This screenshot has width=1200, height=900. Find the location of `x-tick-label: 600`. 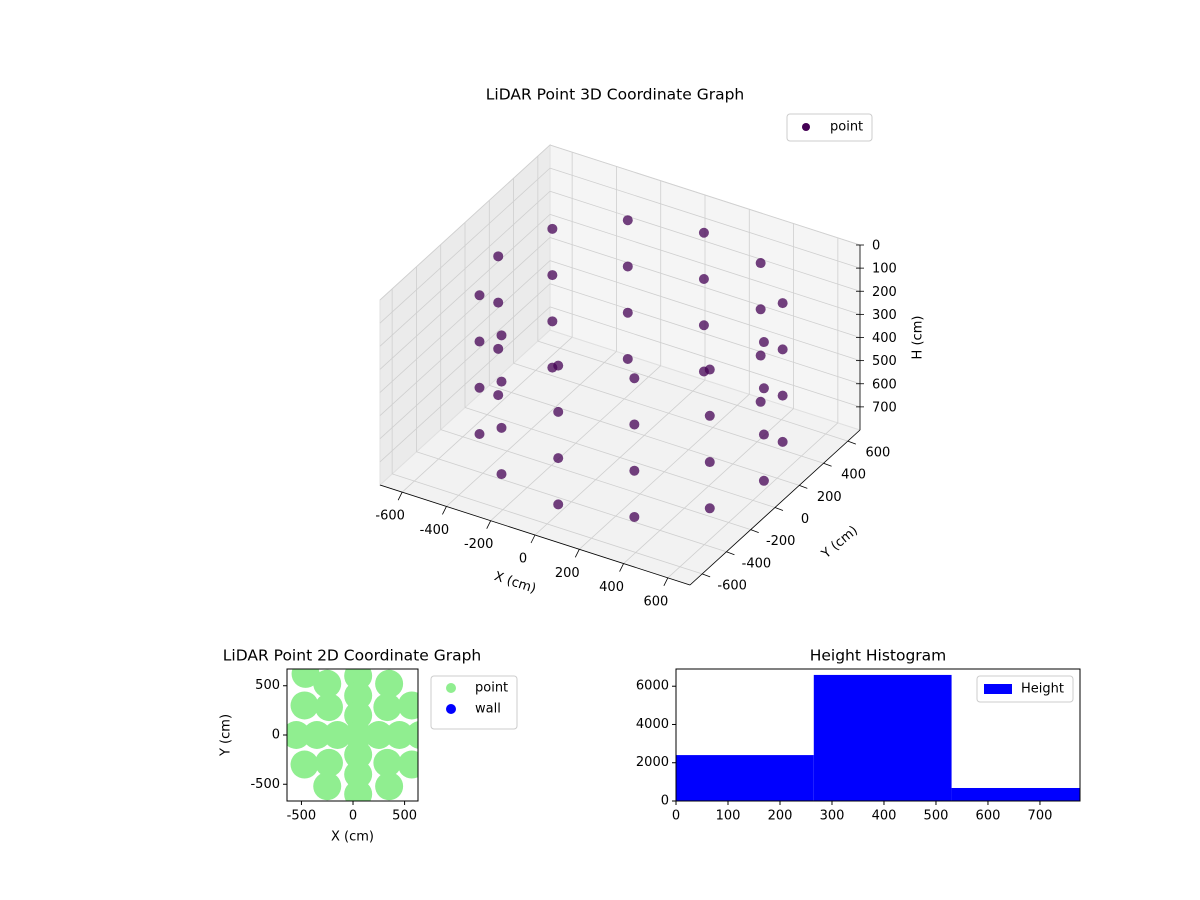

x-tick-label: 600 is located at coordinates (988, 816).